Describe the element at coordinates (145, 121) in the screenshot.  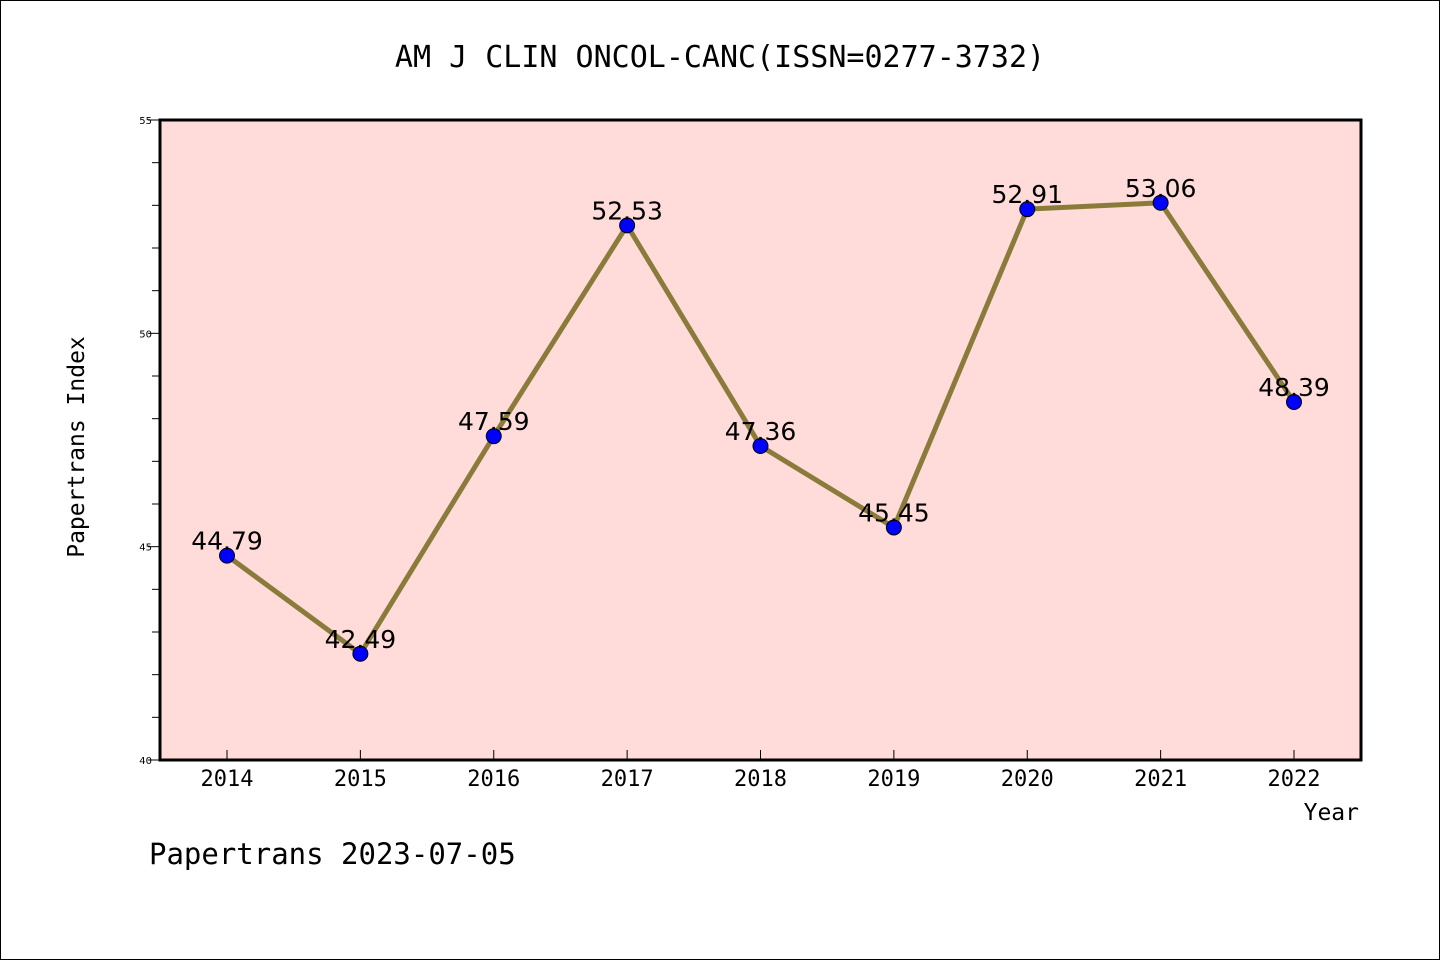
I see `y-tick-label: 55` at that location.